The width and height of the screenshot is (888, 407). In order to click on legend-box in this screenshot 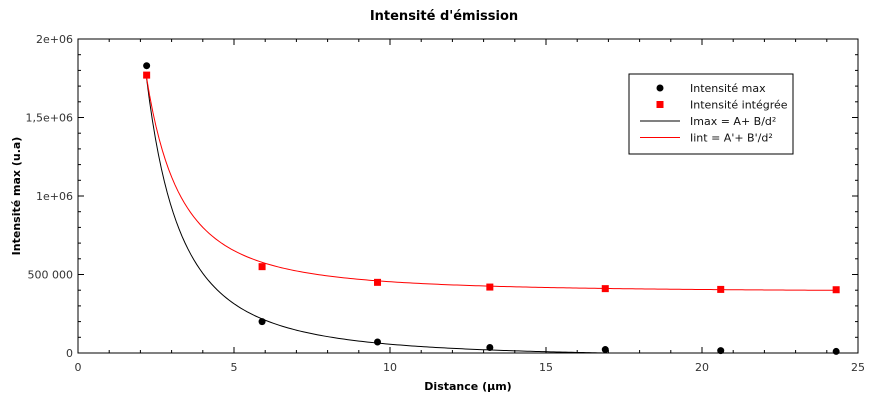, I will do `click(711, 114)`.